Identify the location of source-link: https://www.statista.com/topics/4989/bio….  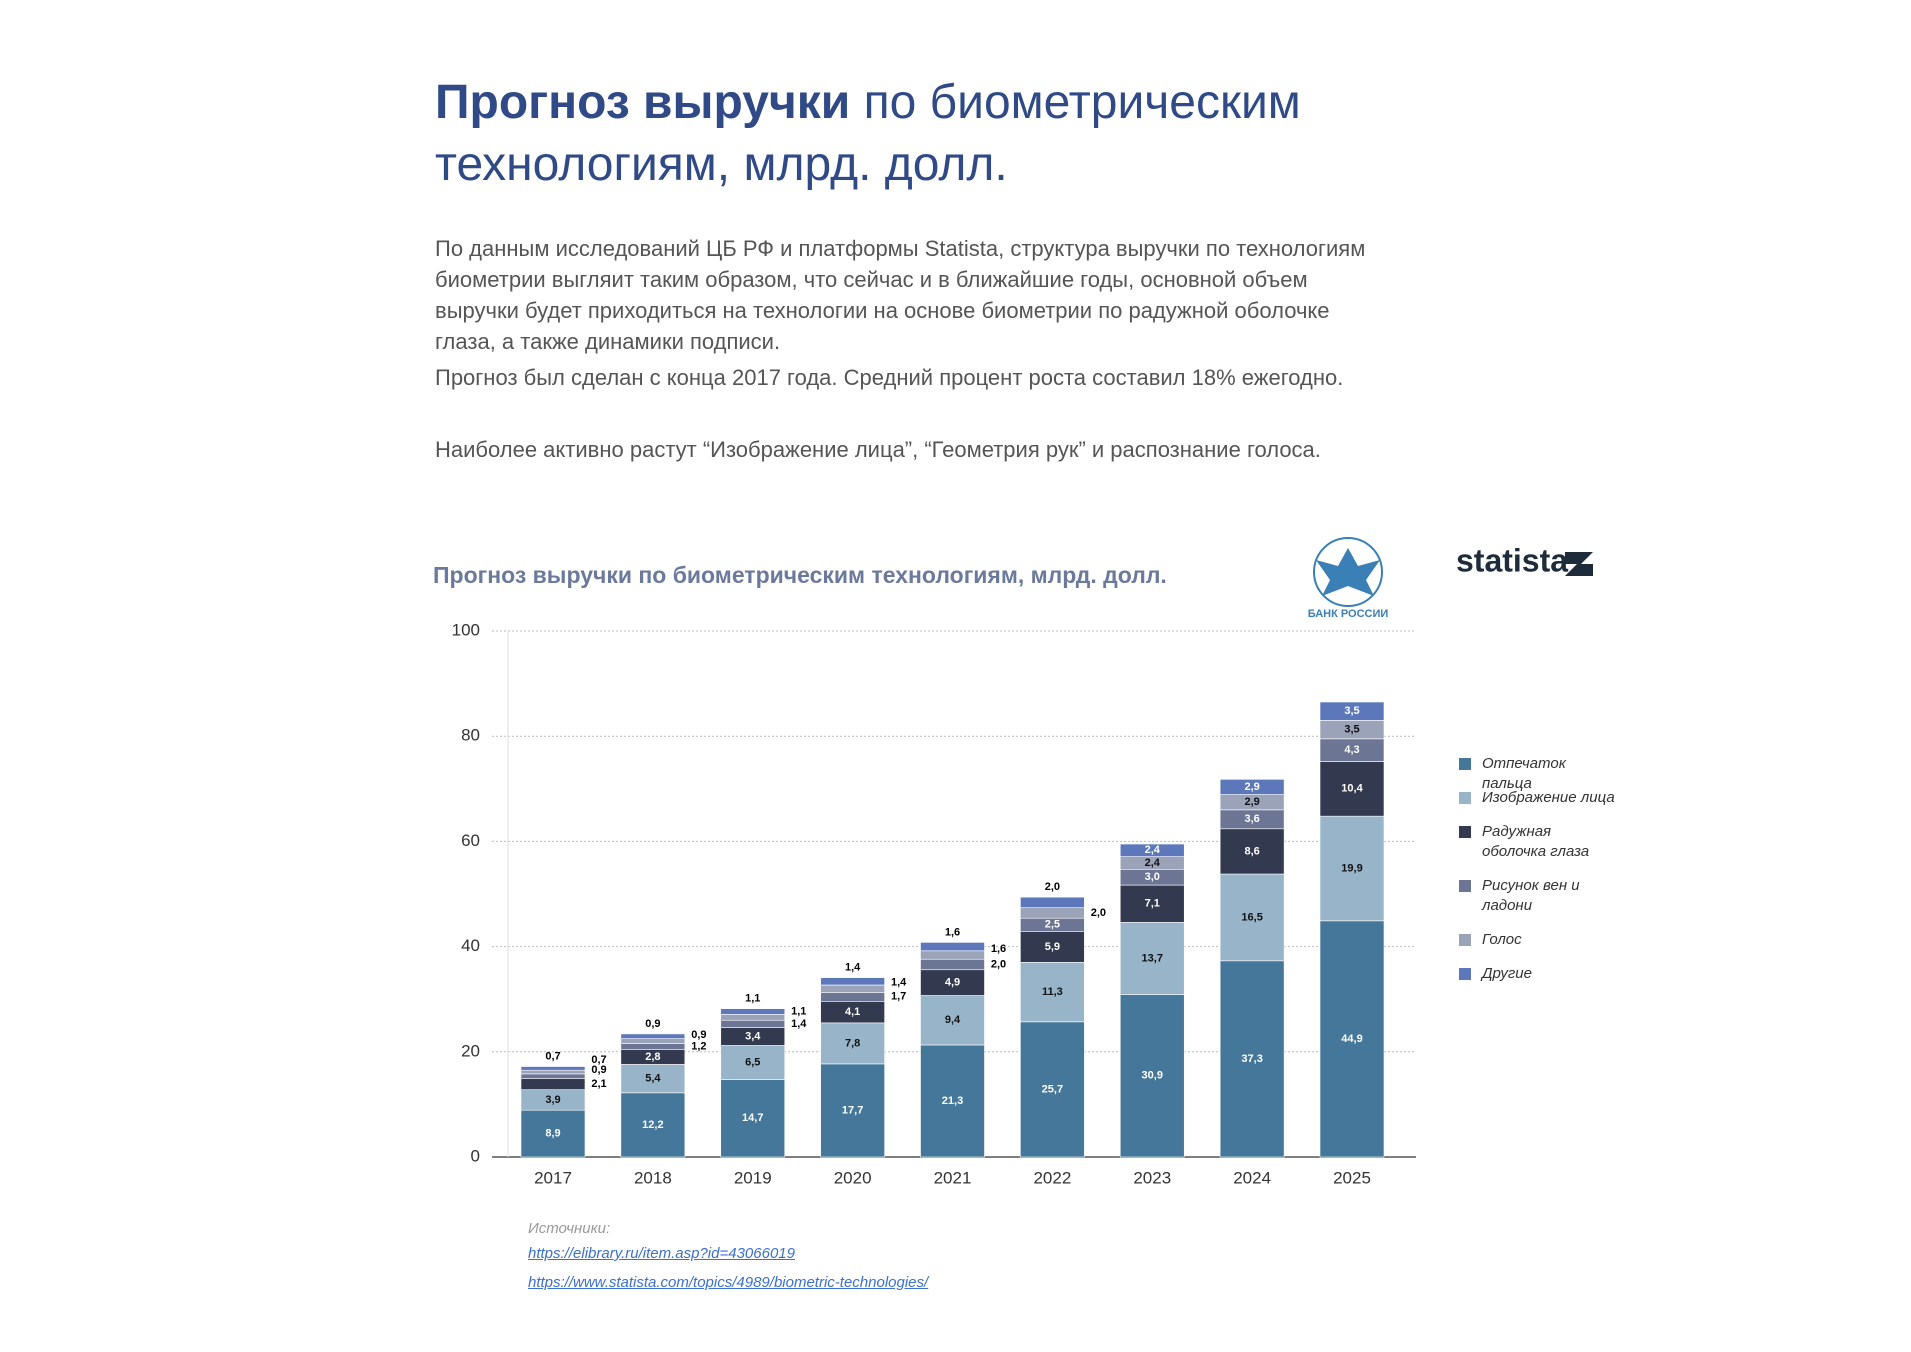
(728, 1282).